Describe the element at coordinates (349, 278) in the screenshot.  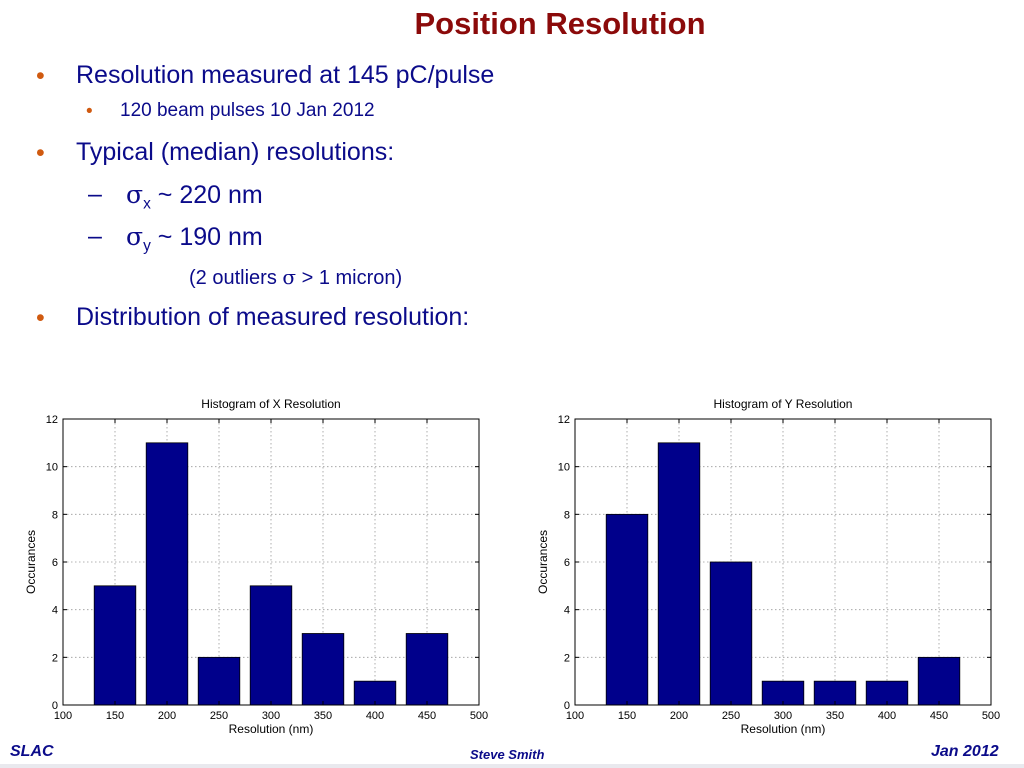
I see `outlier-note-end: > 1 micron)` at that location.